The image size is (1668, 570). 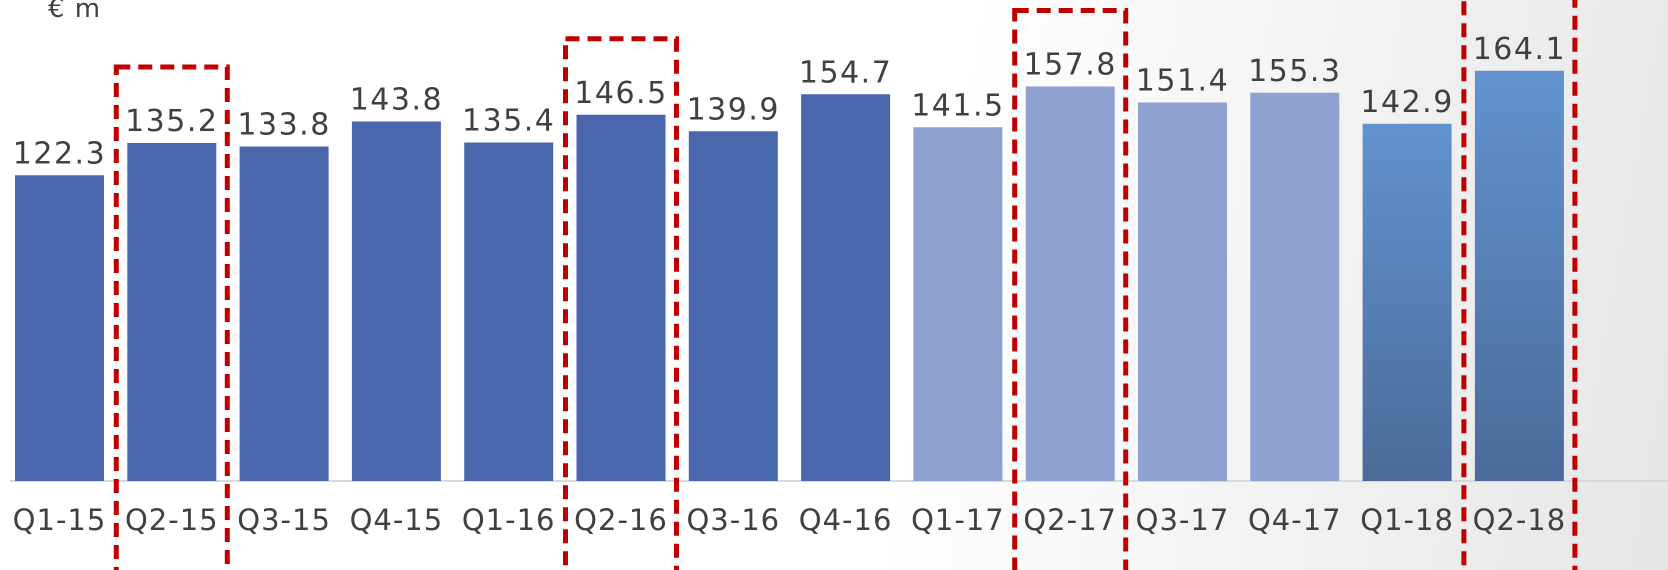 I want to click on data-label-q2-15: 135.2, so click(x=171, y=121).